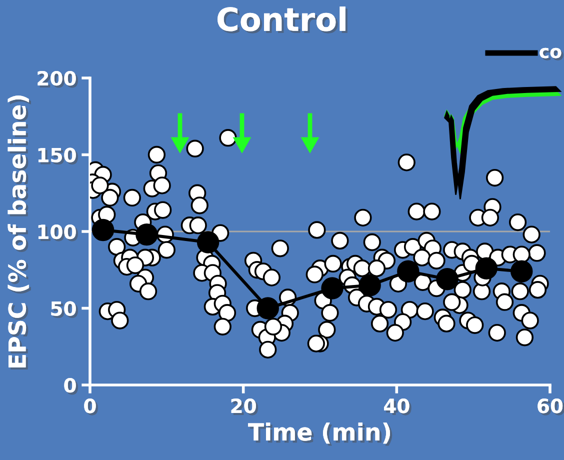 This screenshot has width=564, height=460. Describe the element at coordinates (71, 386) in the screenshot. I see `y-tick-label: 0` at that location.